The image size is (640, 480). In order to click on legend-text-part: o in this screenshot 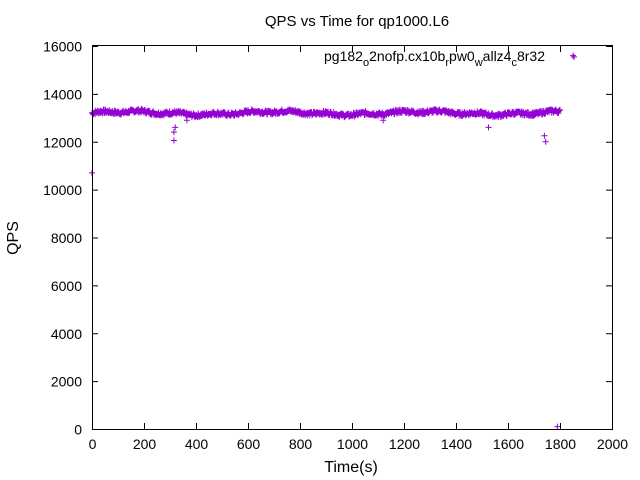, I will do `click(366, 63)`.